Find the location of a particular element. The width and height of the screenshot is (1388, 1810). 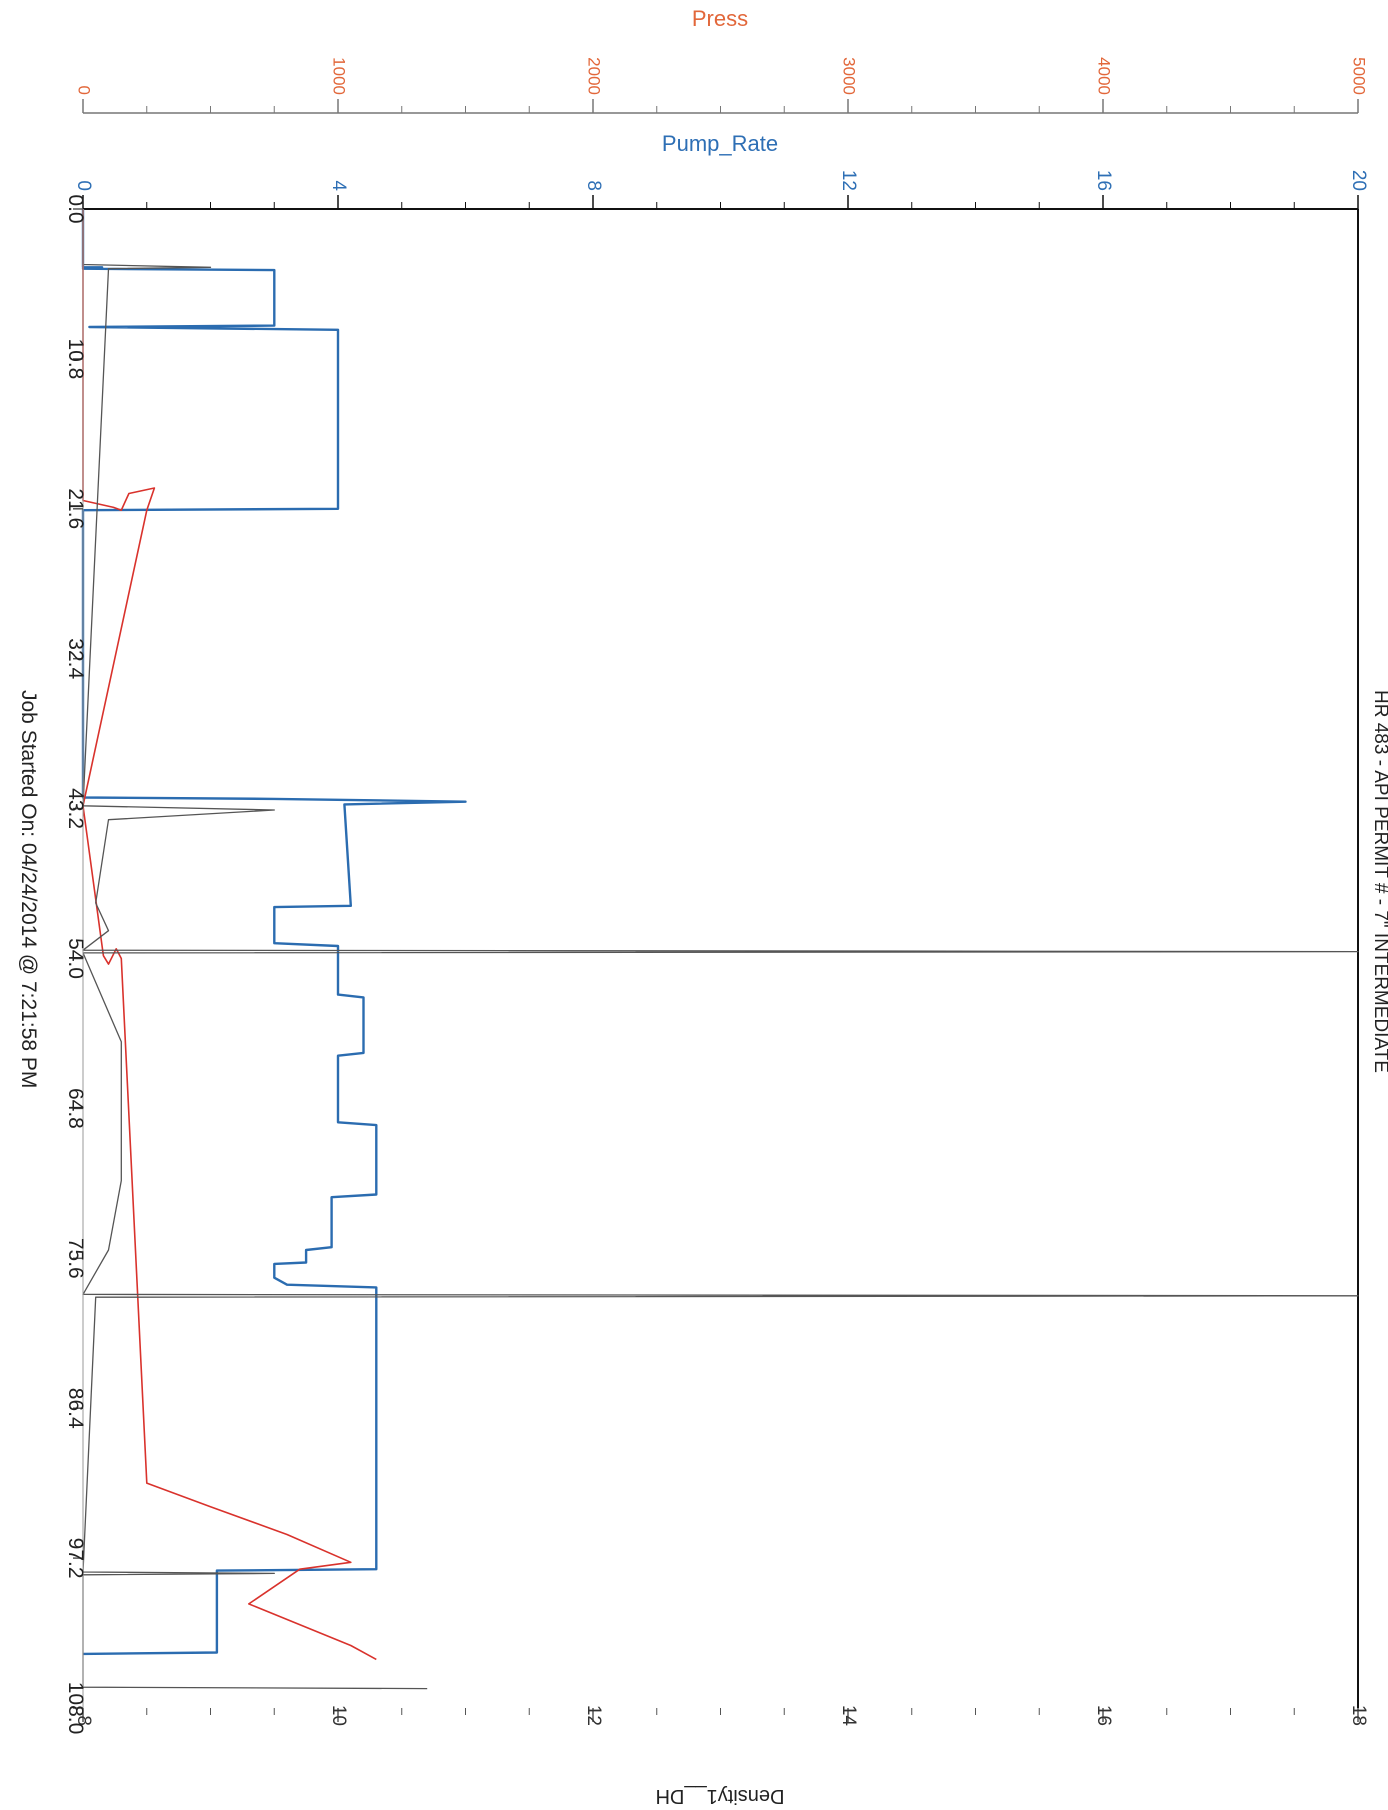

density-tick-label: 16 is located at coordinates (1103, 1715).